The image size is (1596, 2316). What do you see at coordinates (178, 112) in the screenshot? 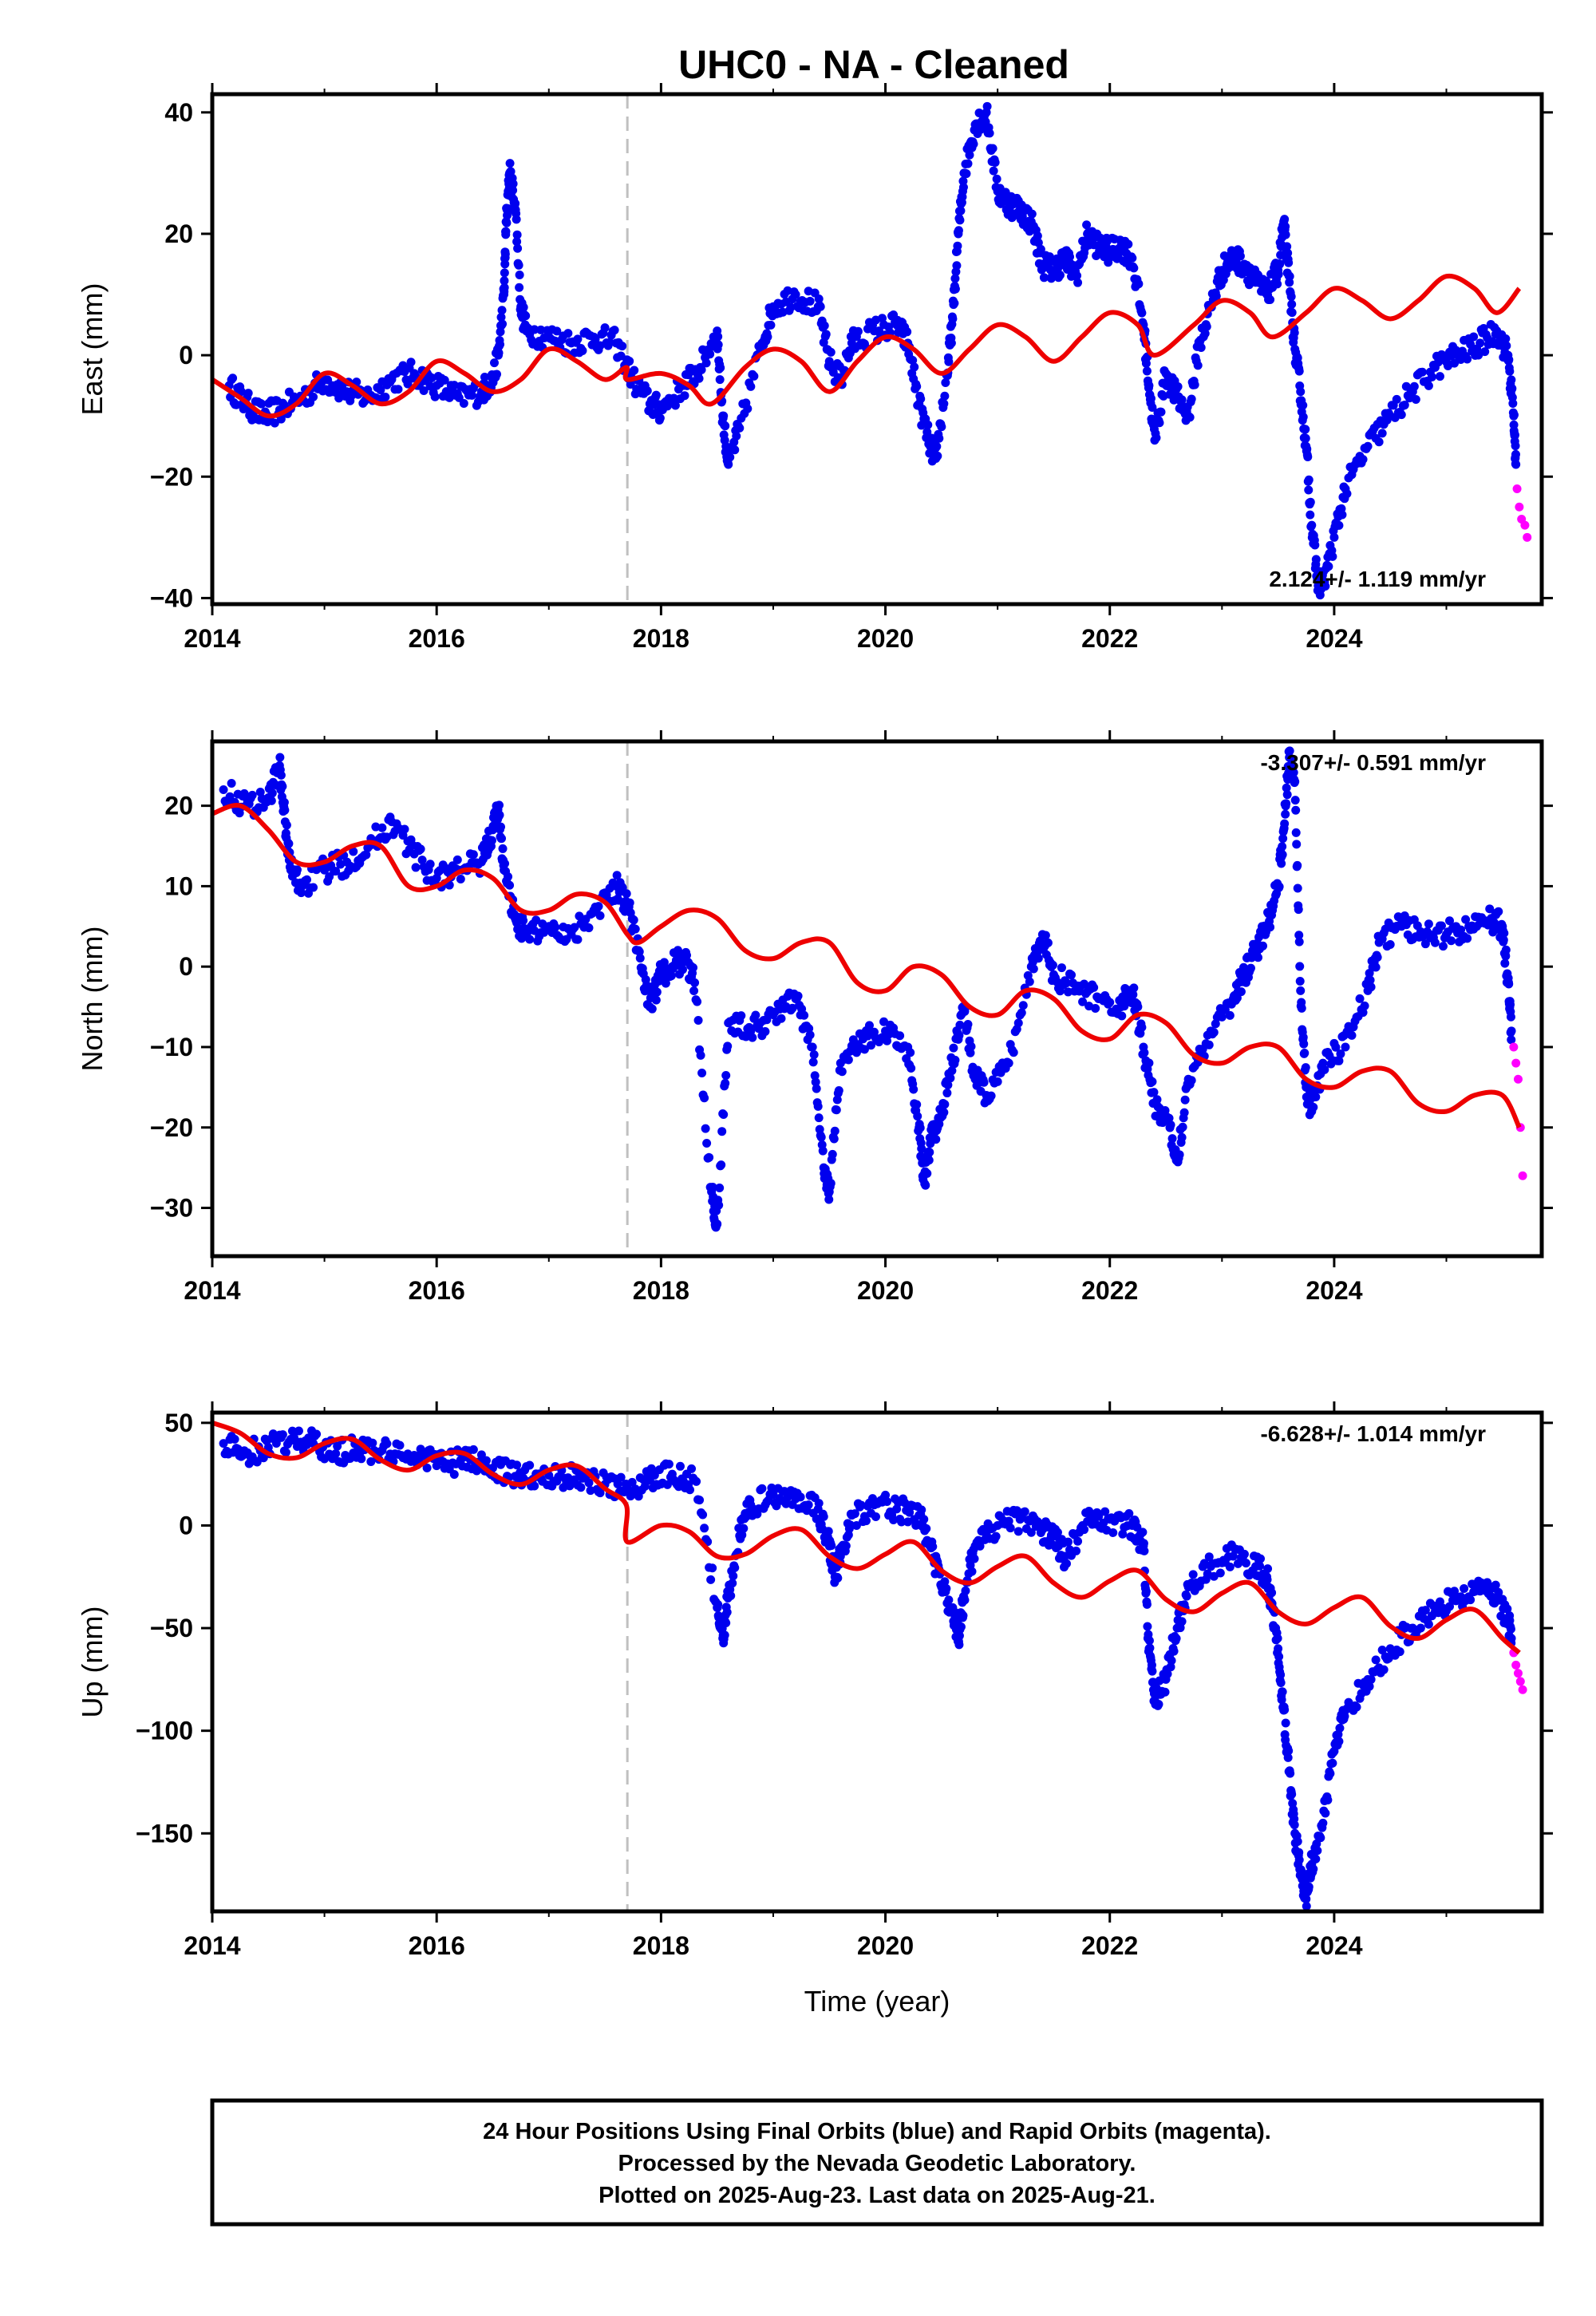
I see `y-tick-label: 40` at bounding box center [178, 112].